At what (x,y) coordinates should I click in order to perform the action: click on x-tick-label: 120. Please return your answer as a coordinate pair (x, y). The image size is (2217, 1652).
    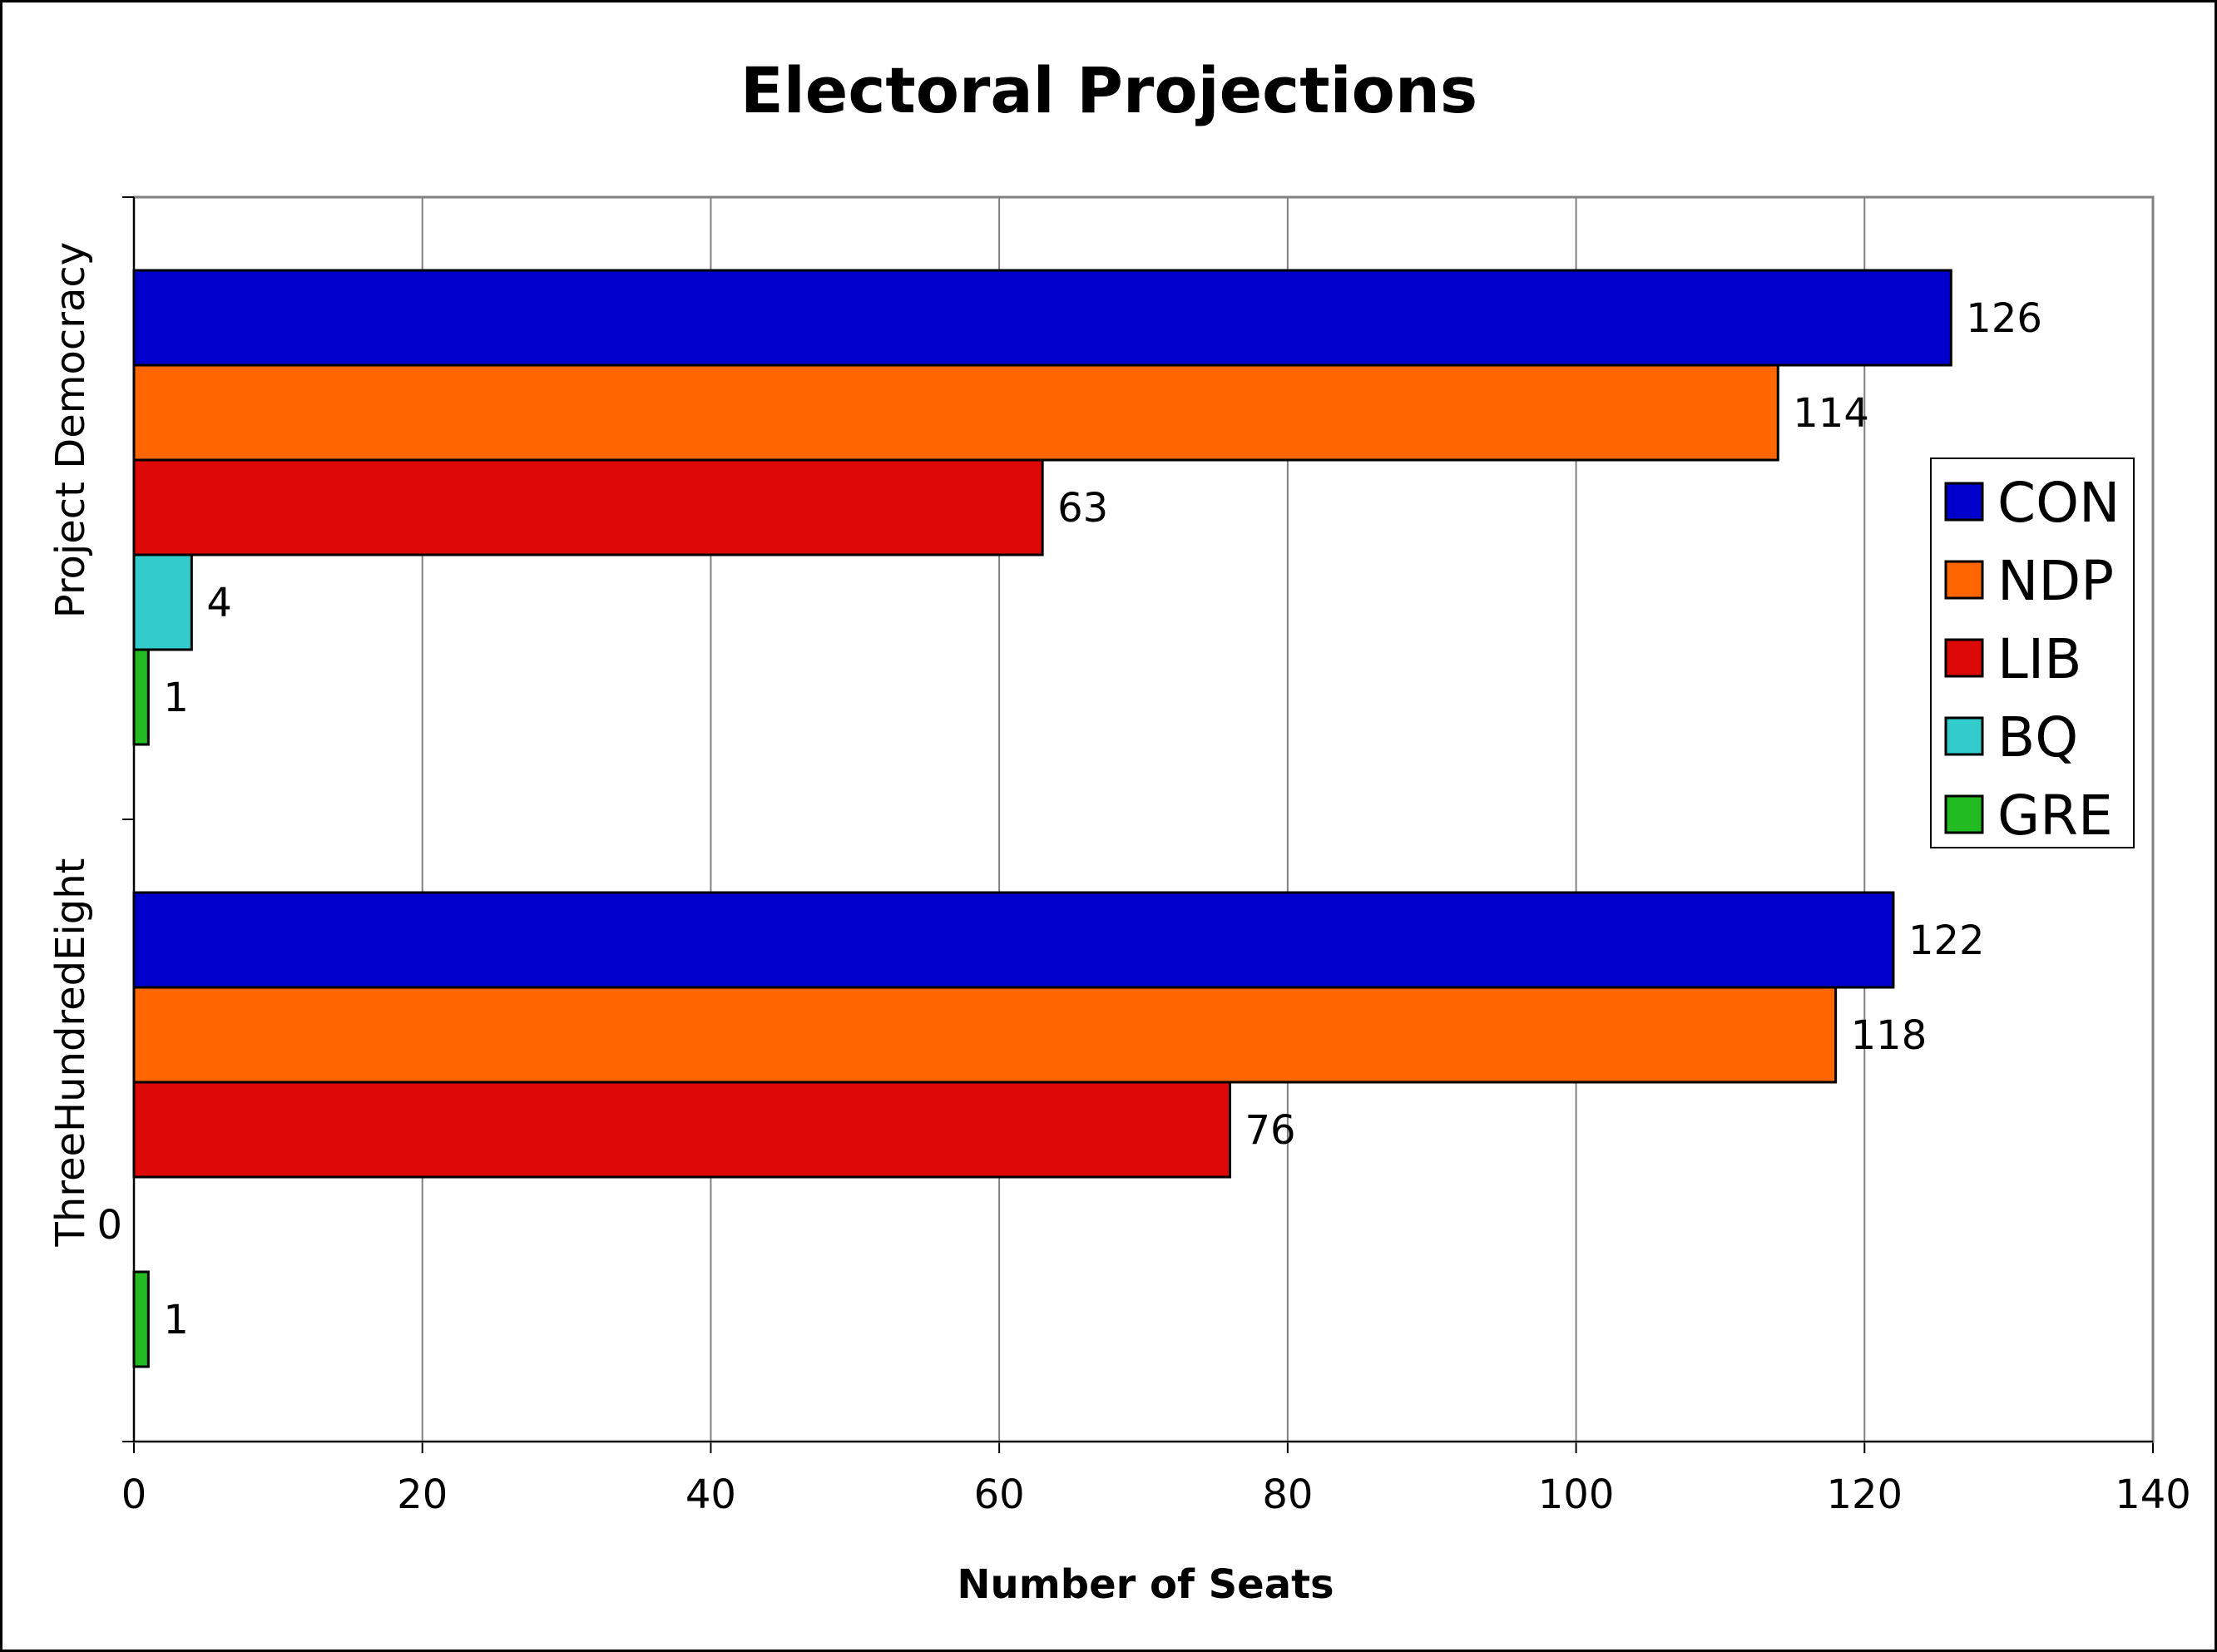
    Looking at the image, I should click on (1864, 1494).